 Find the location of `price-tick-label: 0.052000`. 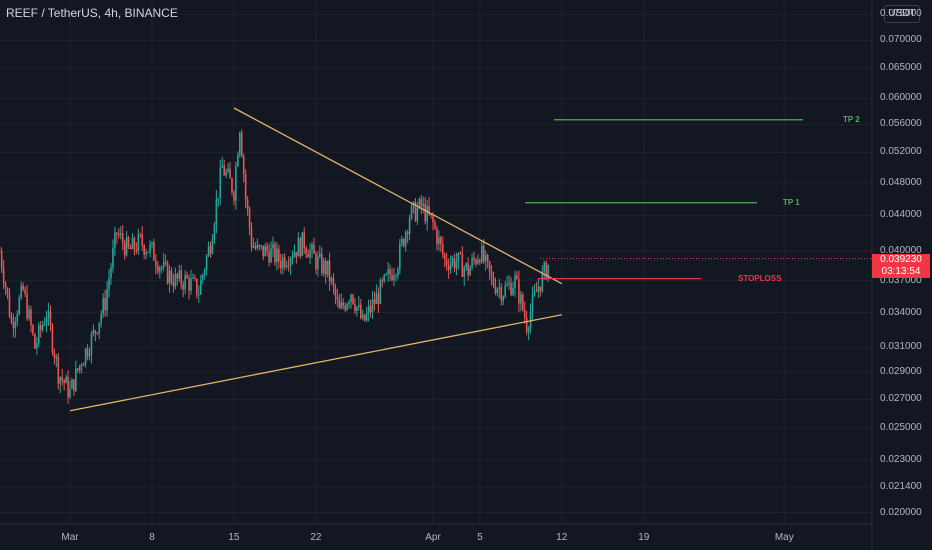

price-tick-label: 0.052000 is located at coordinates (901, 152).